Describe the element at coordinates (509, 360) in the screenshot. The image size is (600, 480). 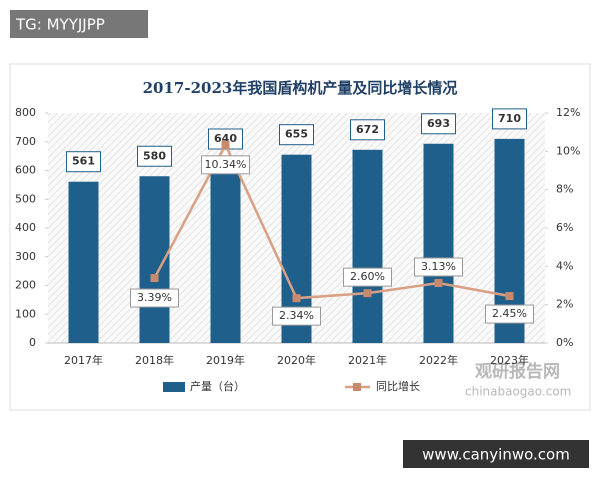
I see `x-tick-label: 2023年` at that location.